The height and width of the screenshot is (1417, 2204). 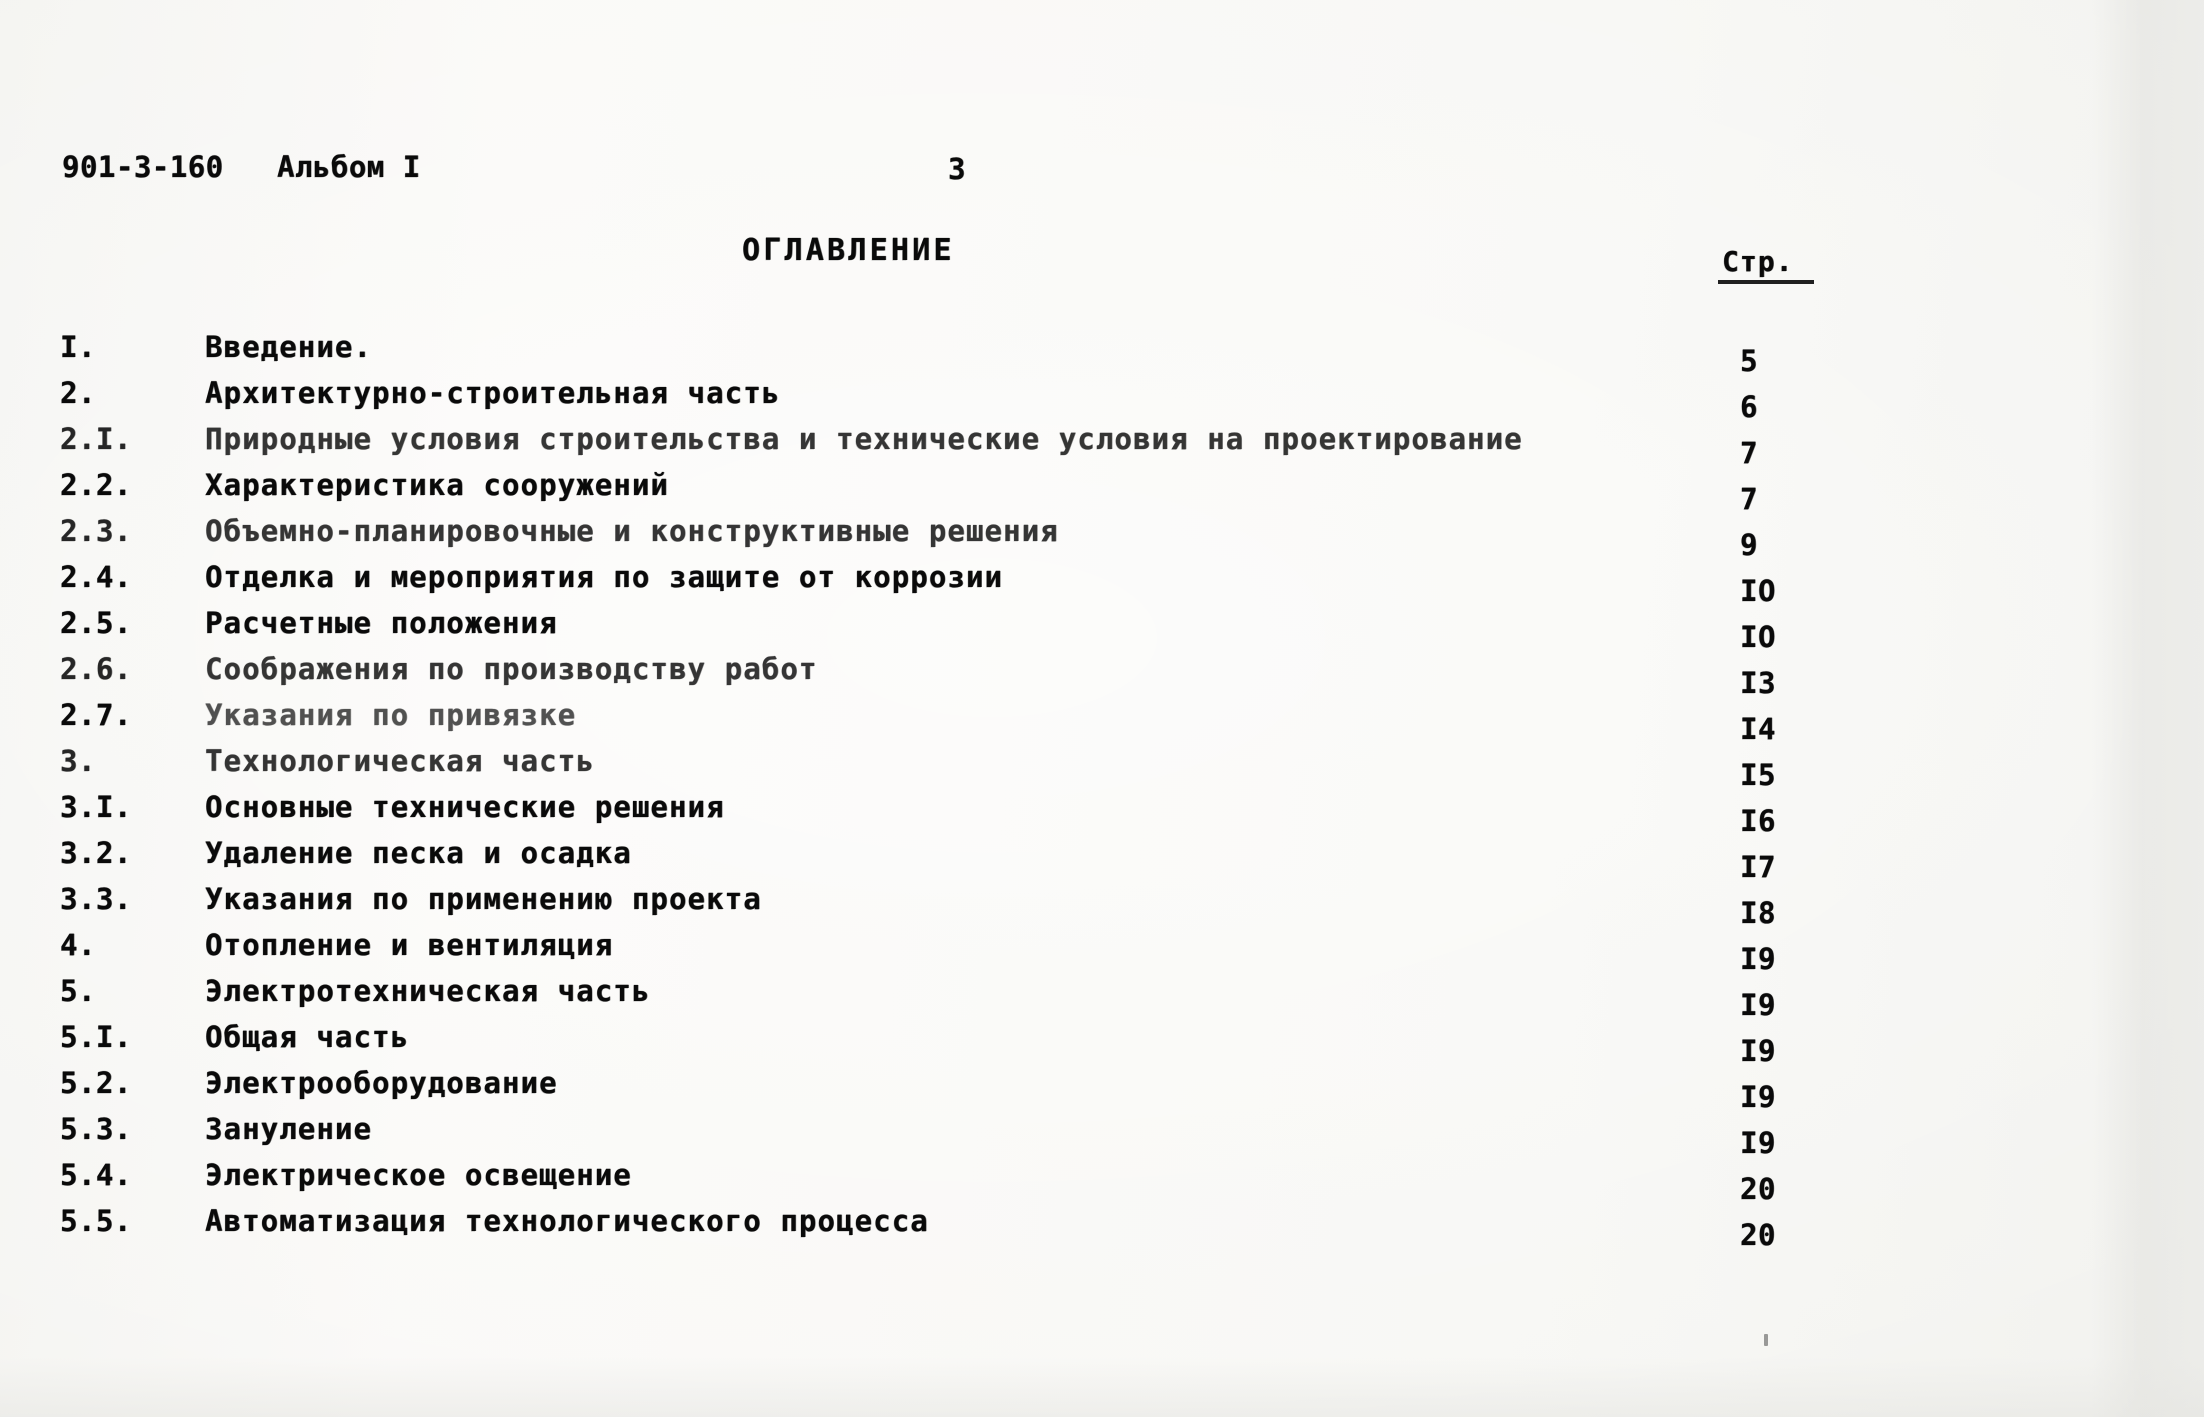 What do you see at coordinates (957, 169) in the screenshot?
I see `page-number: 3` at bounding box center [957, 169].